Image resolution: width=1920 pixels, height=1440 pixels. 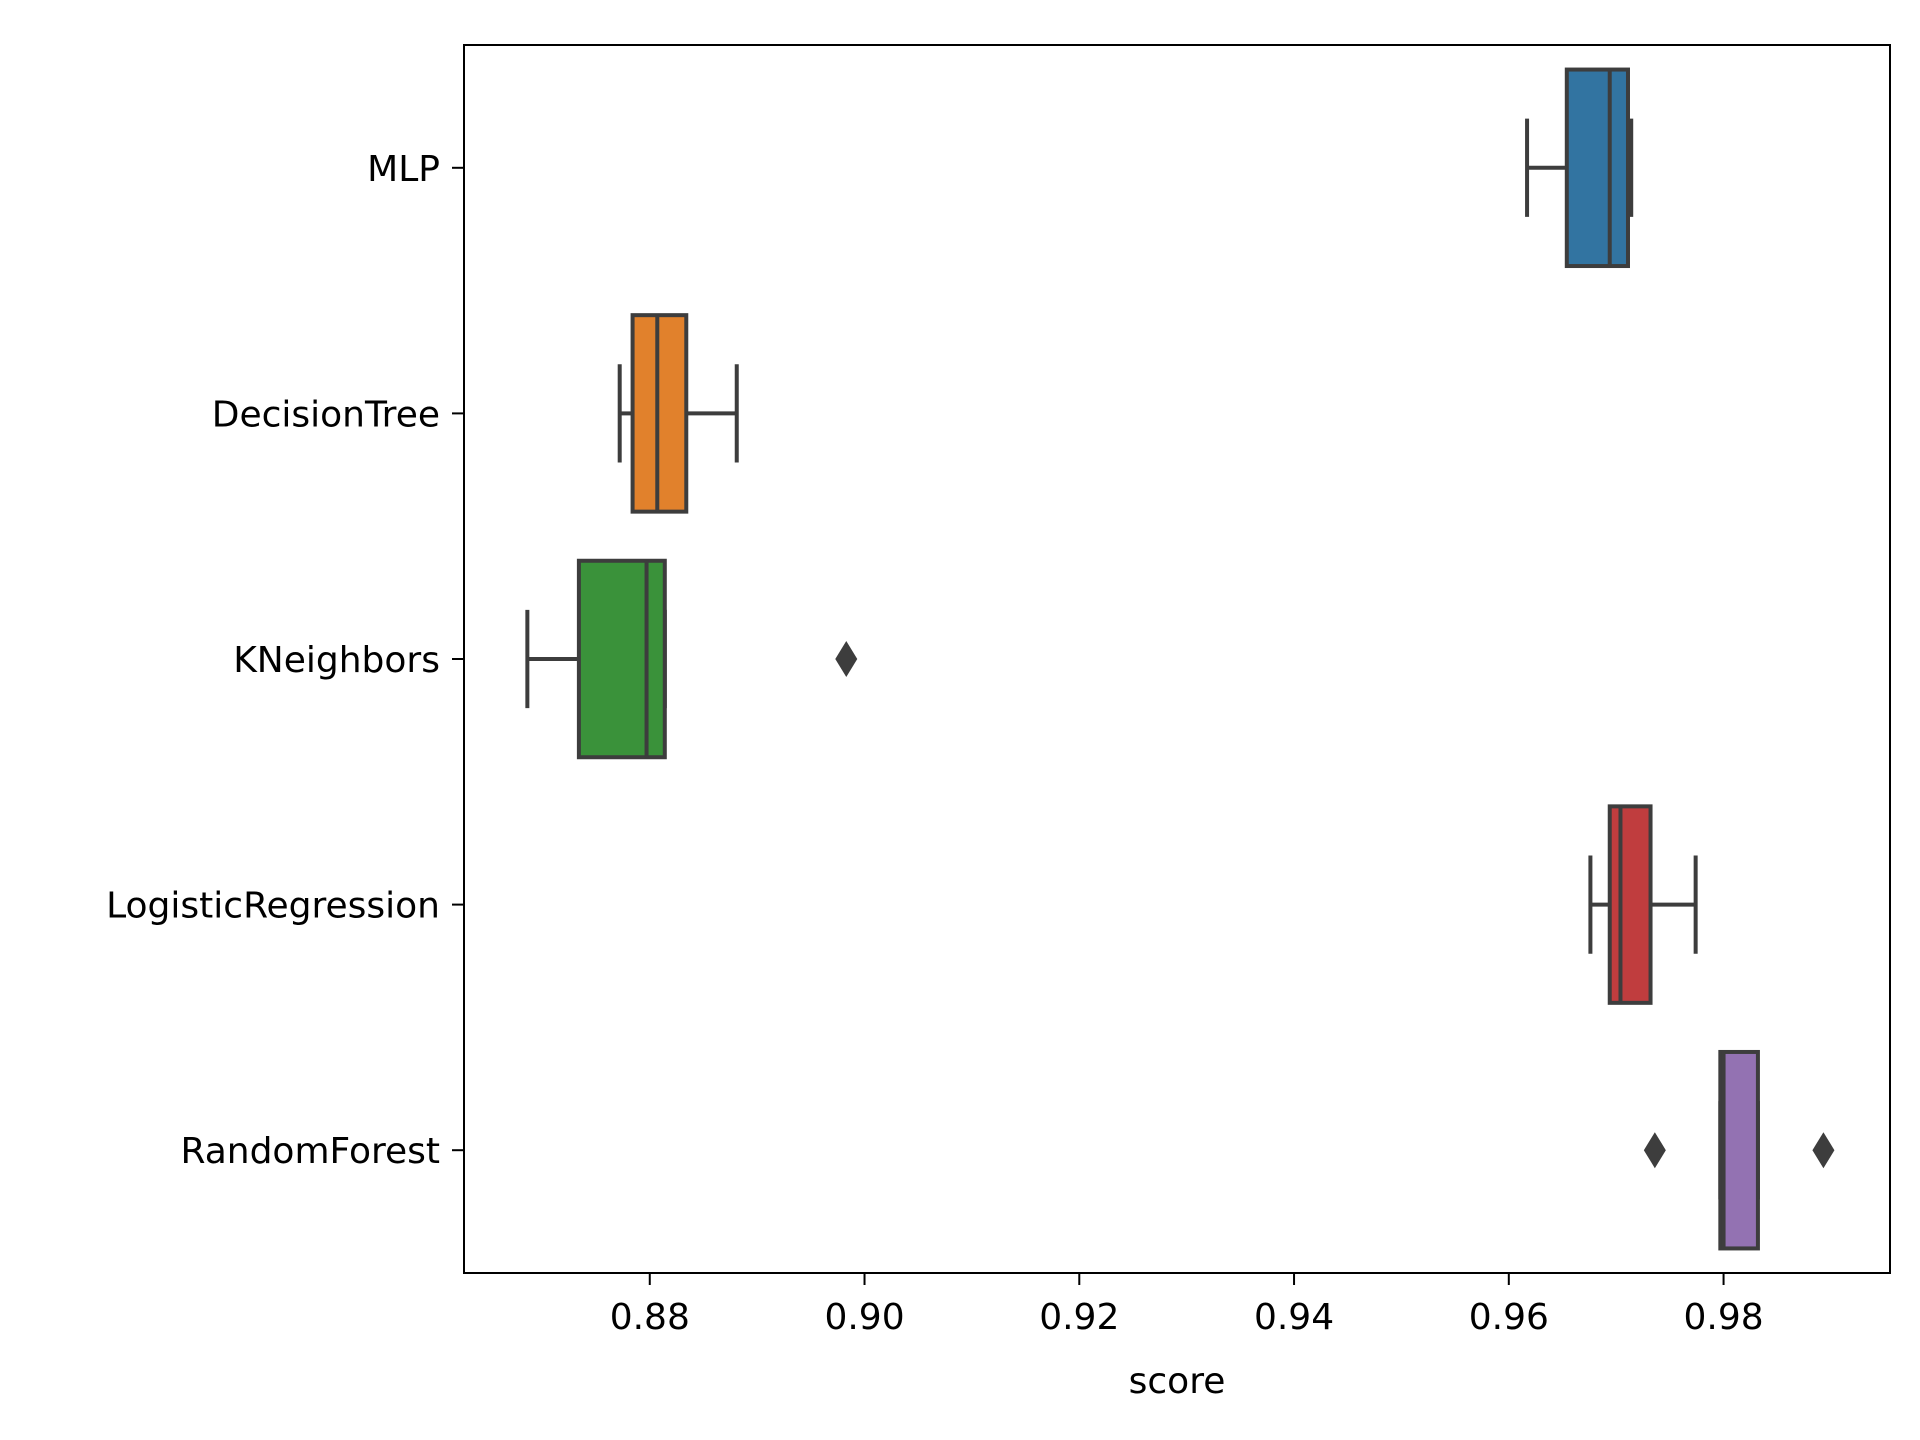 What do you see at coordinates (650, 1317) in the screenshot?
I see `x-tick-label: 0.88` at bounding box center [650, 1317].